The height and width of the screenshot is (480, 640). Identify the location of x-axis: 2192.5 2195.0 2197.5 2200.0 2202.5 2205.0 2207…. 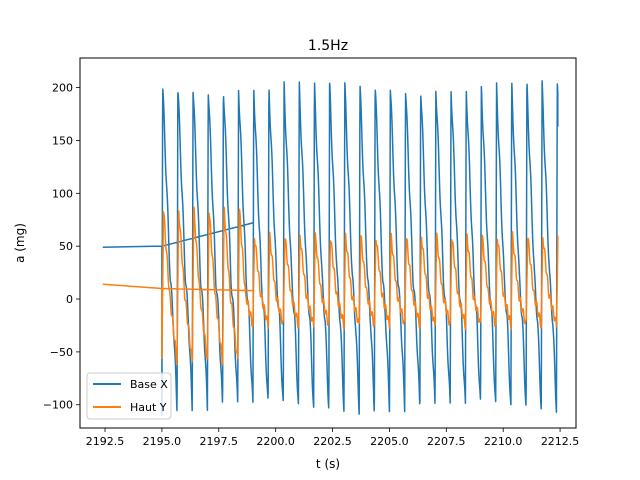
(333, 438).